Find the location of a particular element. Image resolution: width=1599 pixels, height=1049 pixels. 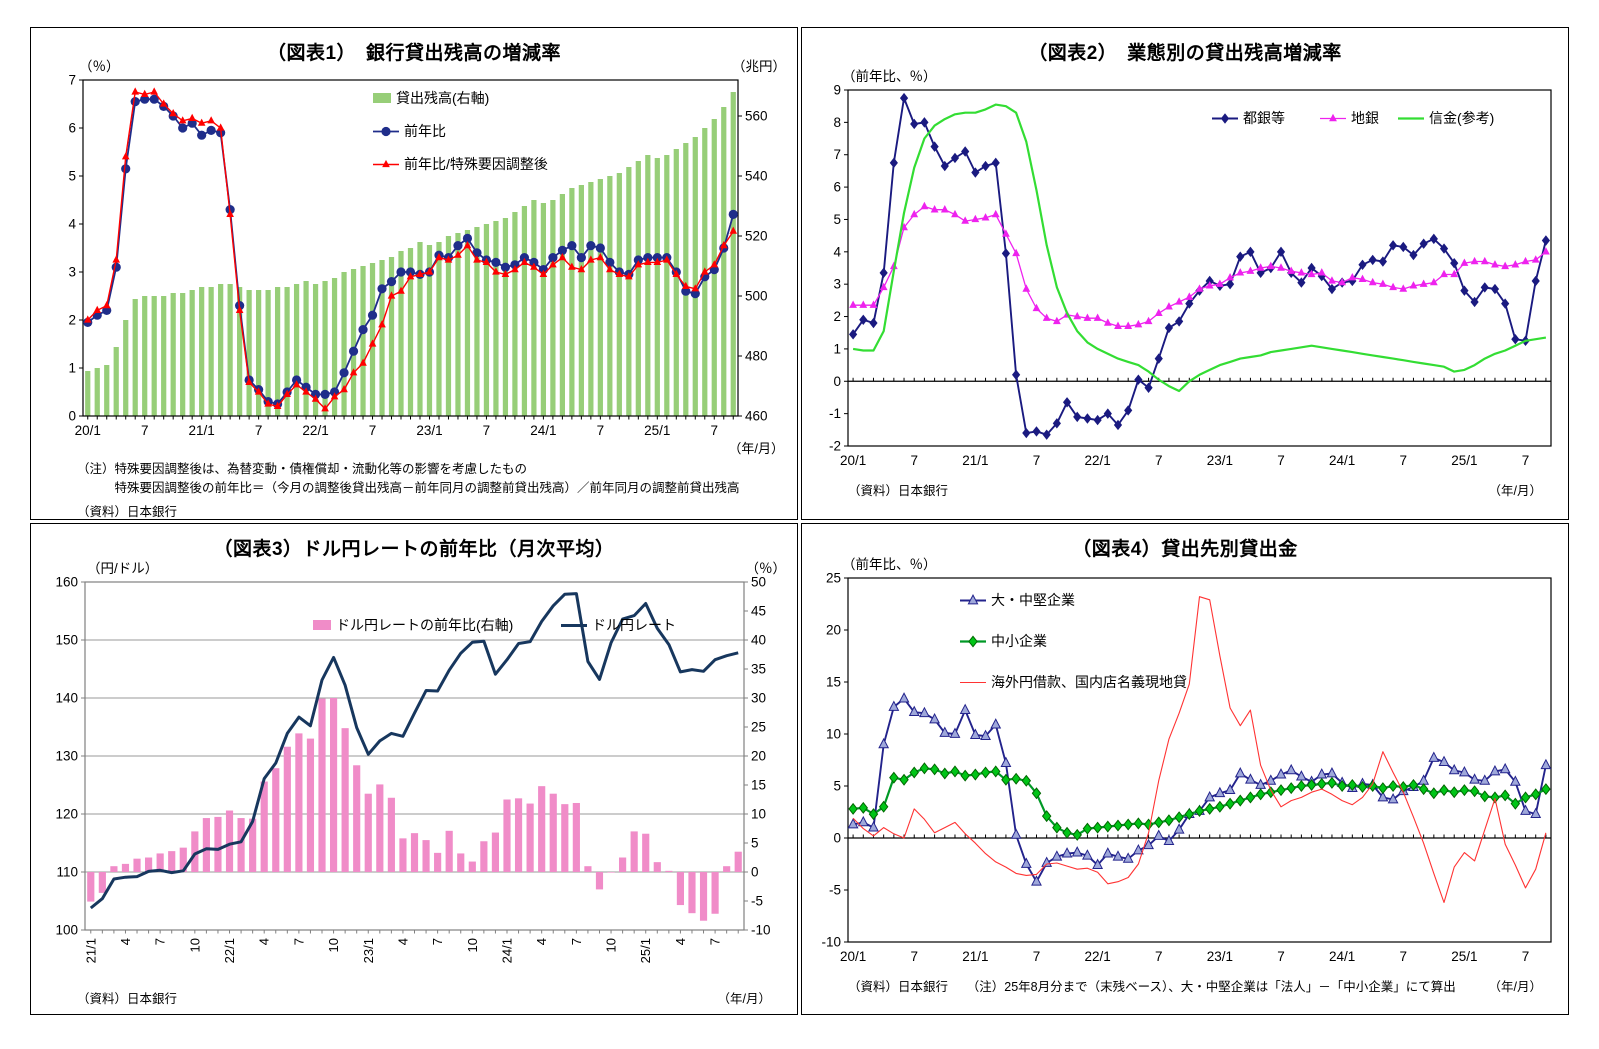

svg-text: ドル円レート is located at coordinates (634, 625).